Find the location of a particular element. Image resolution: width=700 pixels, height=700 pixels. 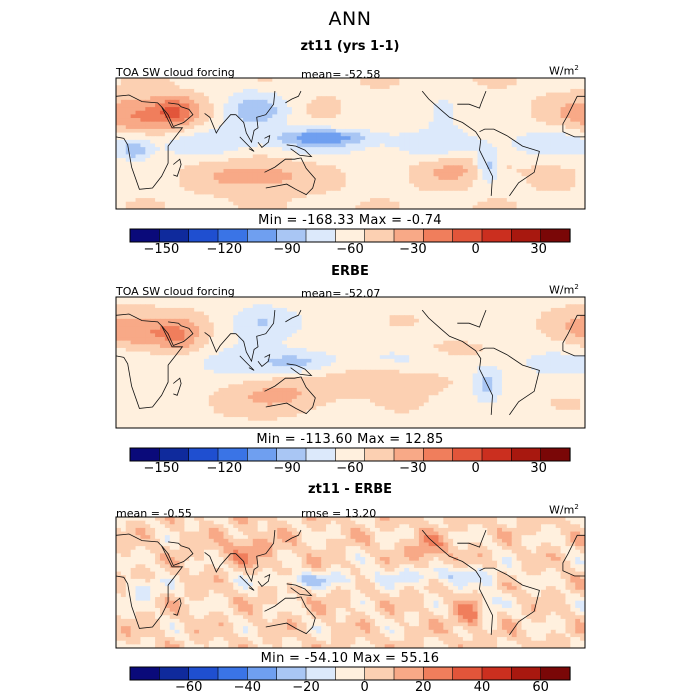

panel2-map-frame is located at coordinates (350, 362).